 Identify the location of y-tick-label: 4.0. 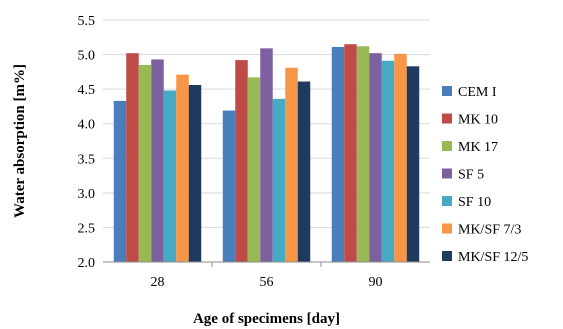
(87, 125).